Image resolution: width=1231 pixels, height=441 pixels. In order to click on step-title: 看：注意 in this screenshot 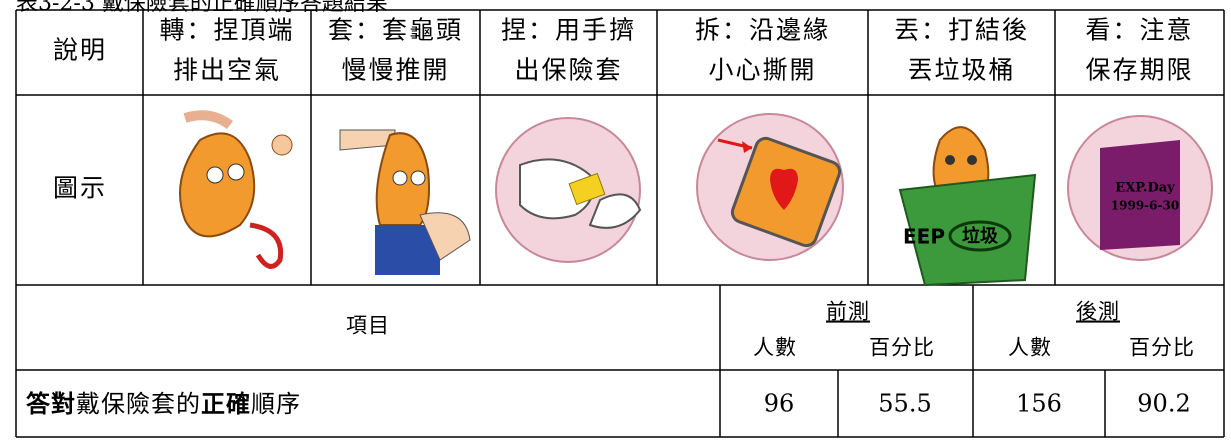, I will do `click(1139, 30)`.